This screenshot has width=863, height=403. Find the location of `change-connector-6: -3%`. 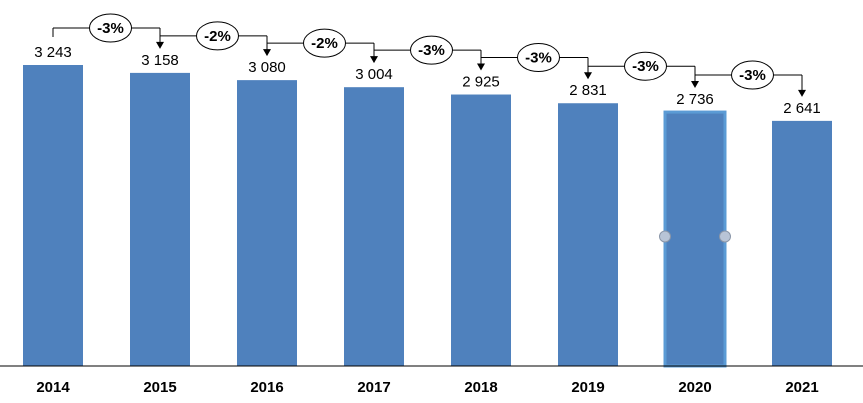

change-connector-6: -3% is located at coordinates (643, 70).